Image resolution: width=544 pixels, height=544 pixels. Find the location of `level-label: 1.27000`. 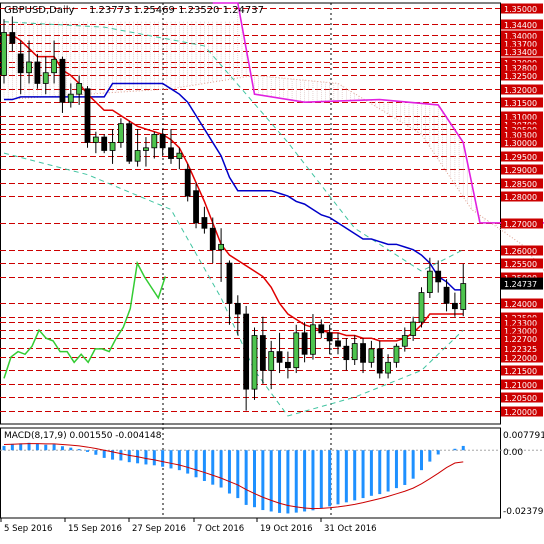

level-label: 1.27000 is located at coordinates (520, 224).